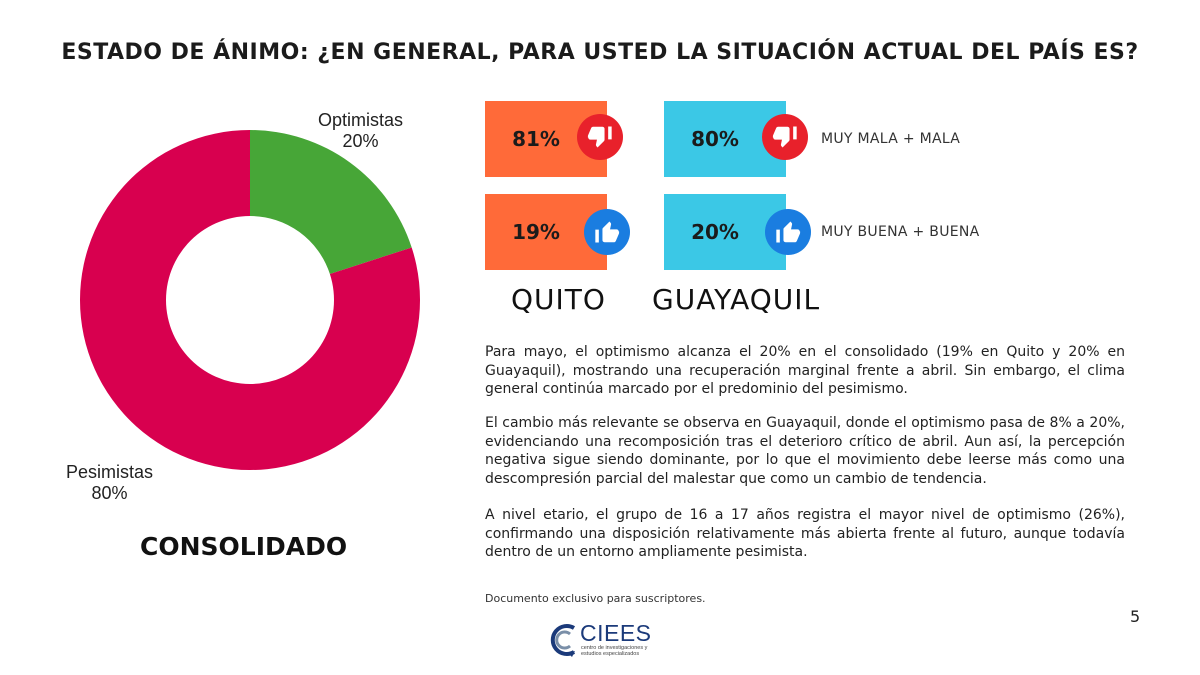 This screenshot has width=1200, height=675. Describe the element at coordinates (900, 232) in the screenshot. I see `category-positive: MUY BUENA + BUENA` at that location.